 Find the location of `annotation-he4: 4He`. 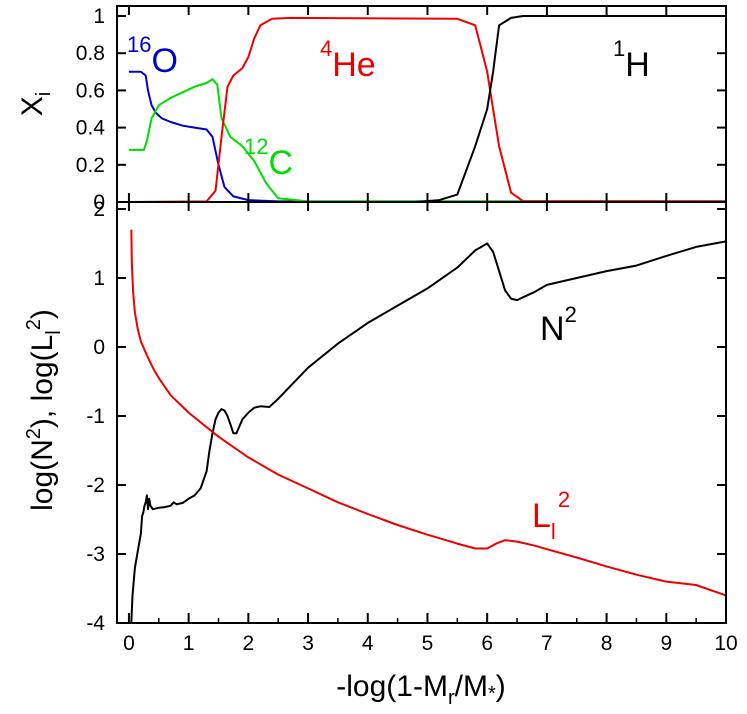

annotation-he4: 4He is located at coordinates (348, 60).